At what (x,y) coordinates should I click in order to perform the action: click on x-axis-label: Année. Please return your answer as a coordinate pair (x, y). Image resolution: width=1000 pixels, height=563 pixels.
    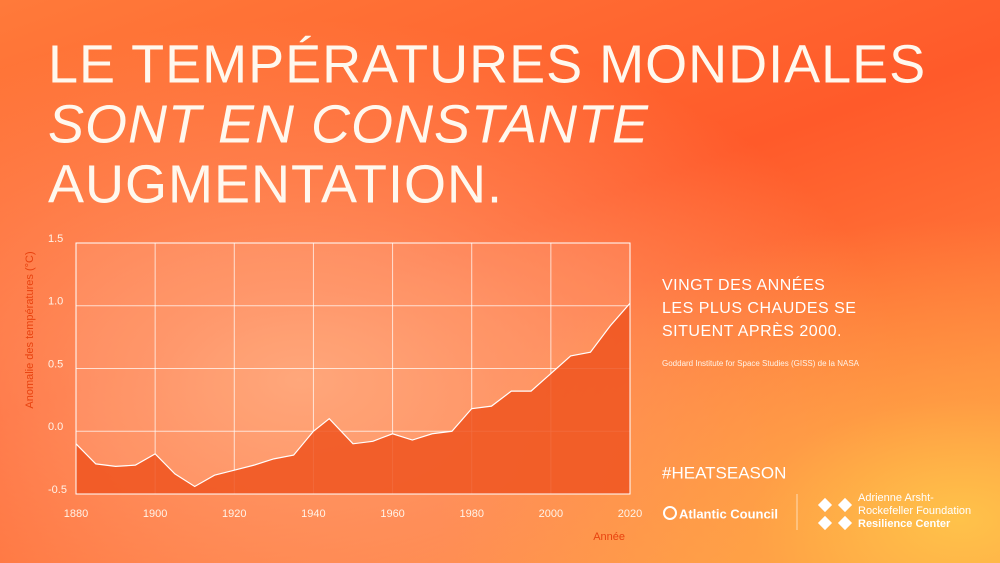
    Looking at the image, I should click on (609, 537).